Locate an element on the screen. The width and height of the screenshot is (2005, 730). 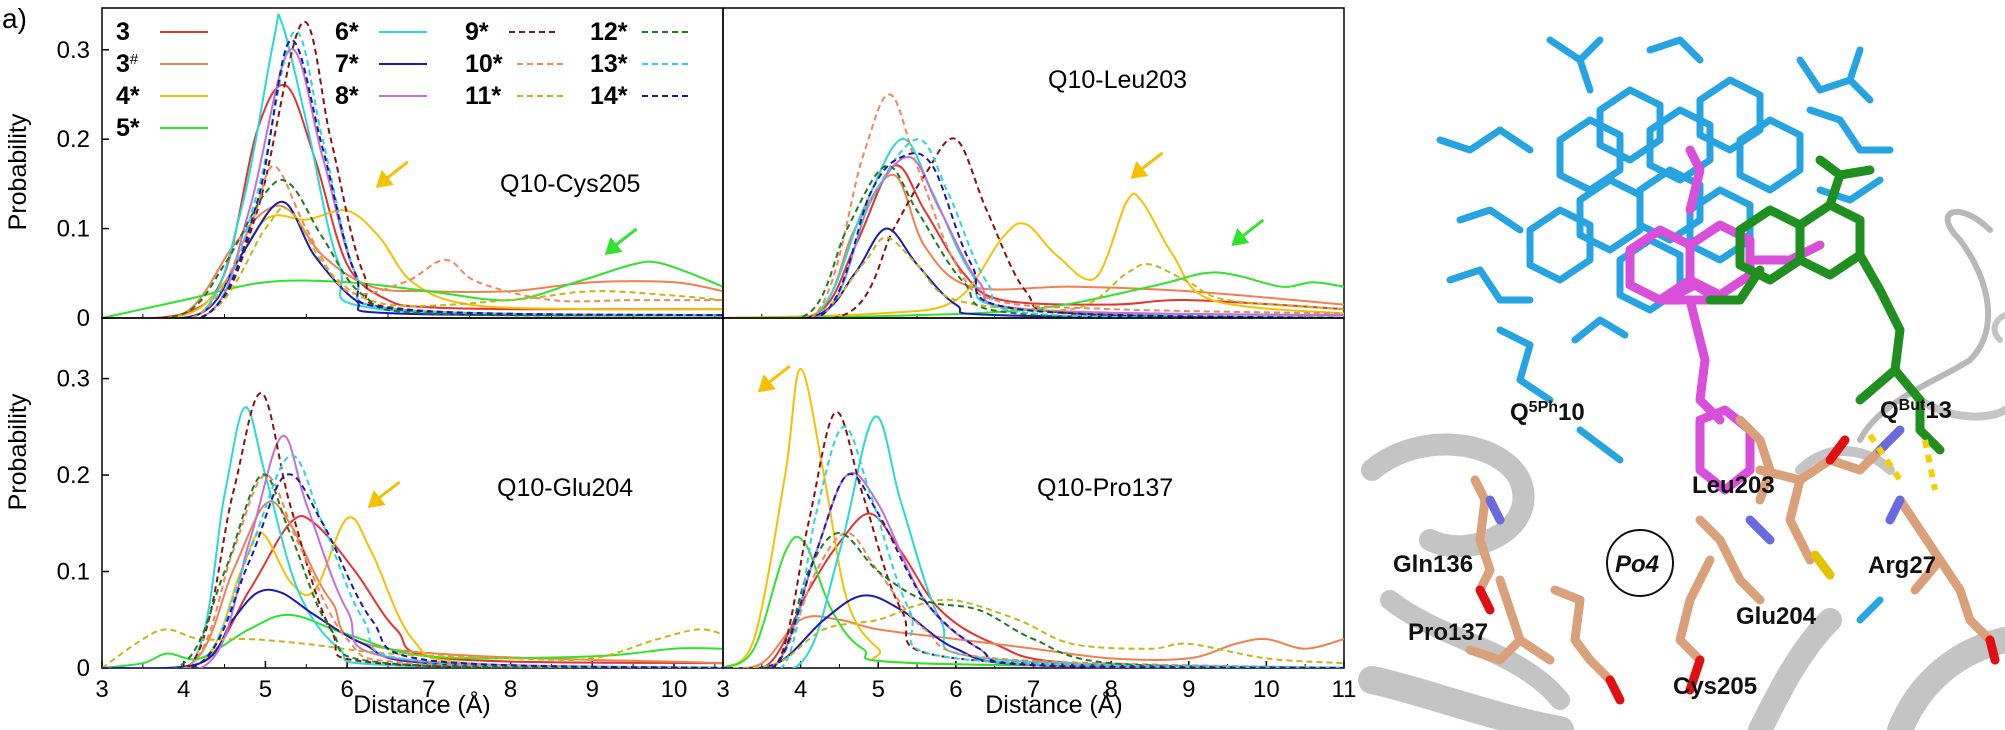
legend-entry-6*: 6* is located at coordinates (381, 32).